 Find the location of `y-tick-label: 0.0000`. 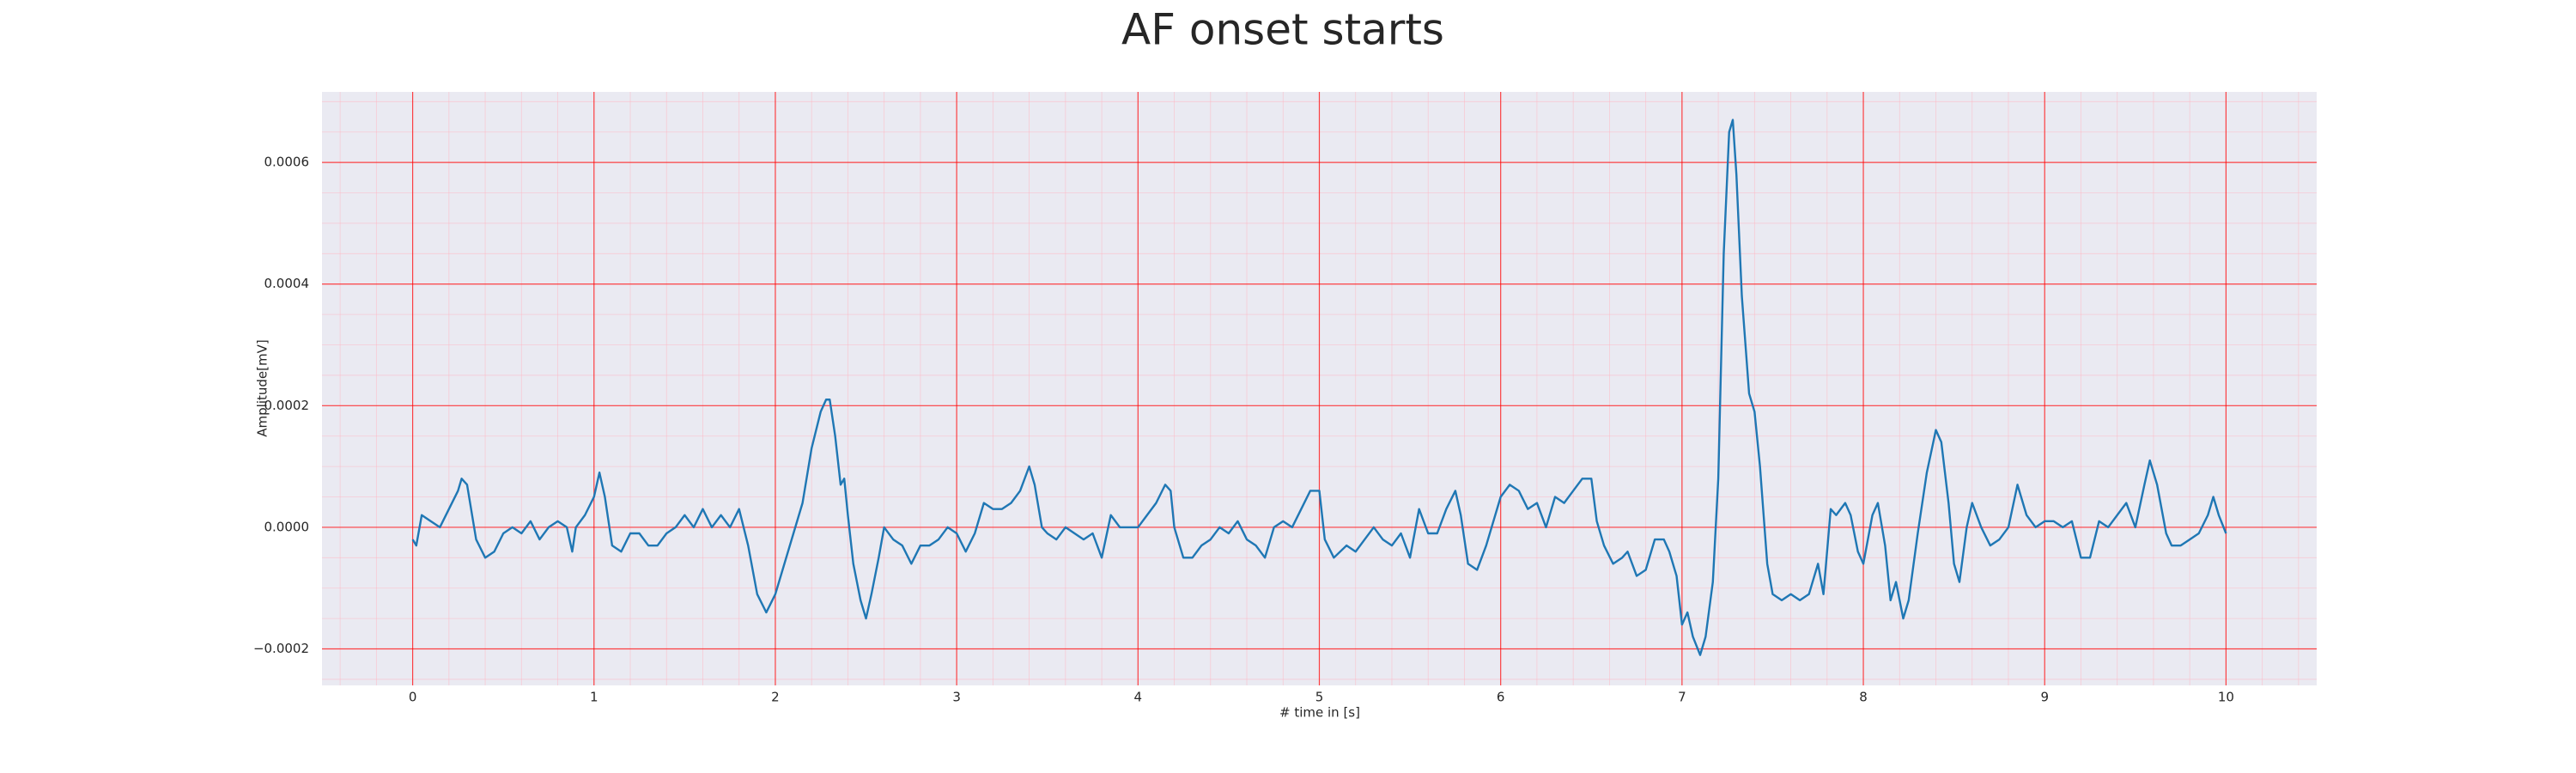

y-tick-label: 0.0000 is located at coordinates (287, 526).